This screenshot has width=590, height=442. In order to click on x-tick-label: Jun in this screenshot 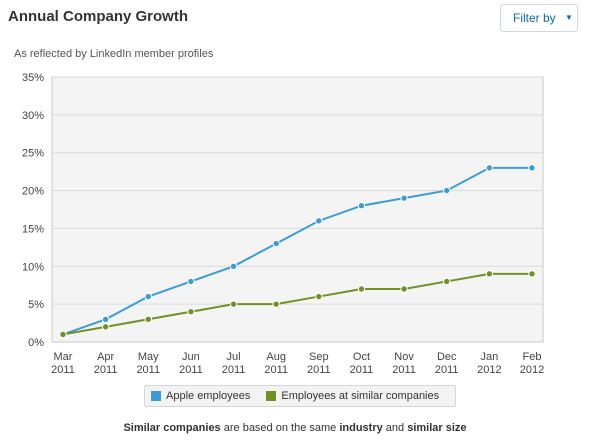, I will do `click(191, 357)`.